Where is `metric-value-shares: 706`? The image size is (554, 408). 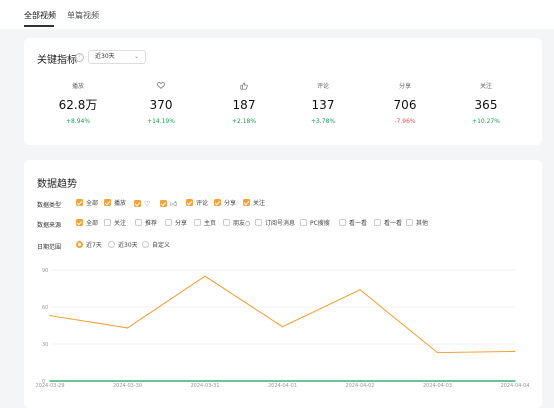 metric-value-shares: 706 is located at coordinates (405, 105).